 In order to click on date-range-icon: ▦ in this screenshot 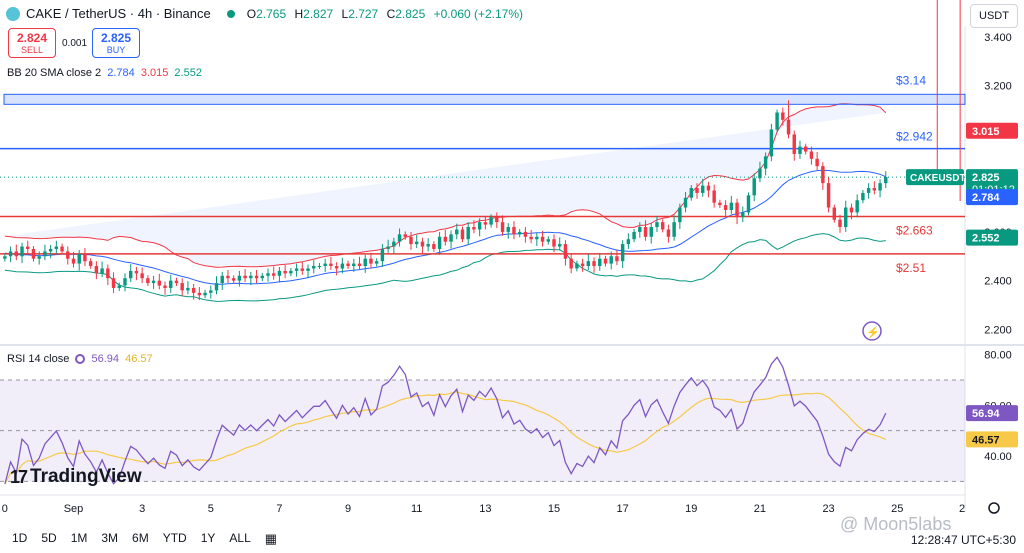, I will do `click(271, 538)`.